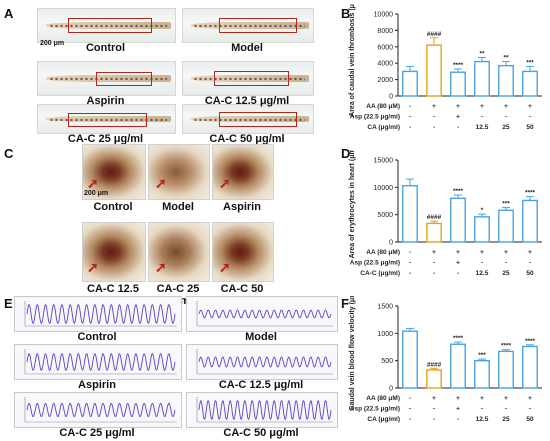  Describe the element at coordinates (179, 252) in the screenshot. I see `heart-cac-25: ➚` at that location.